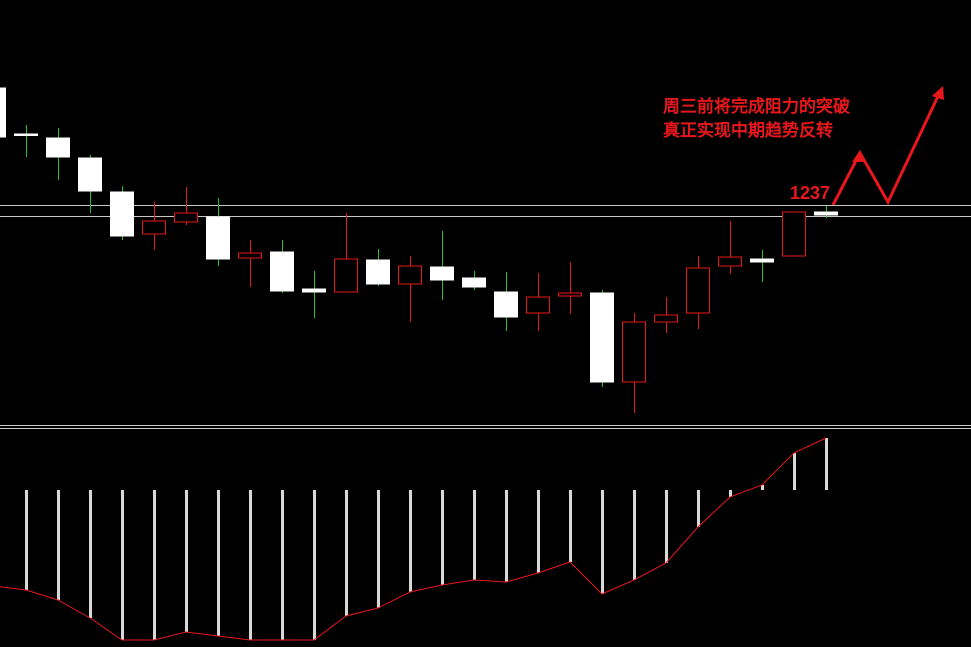 The image size is (971, 647). I want to click on forecast-arrow, so click(886, 148).